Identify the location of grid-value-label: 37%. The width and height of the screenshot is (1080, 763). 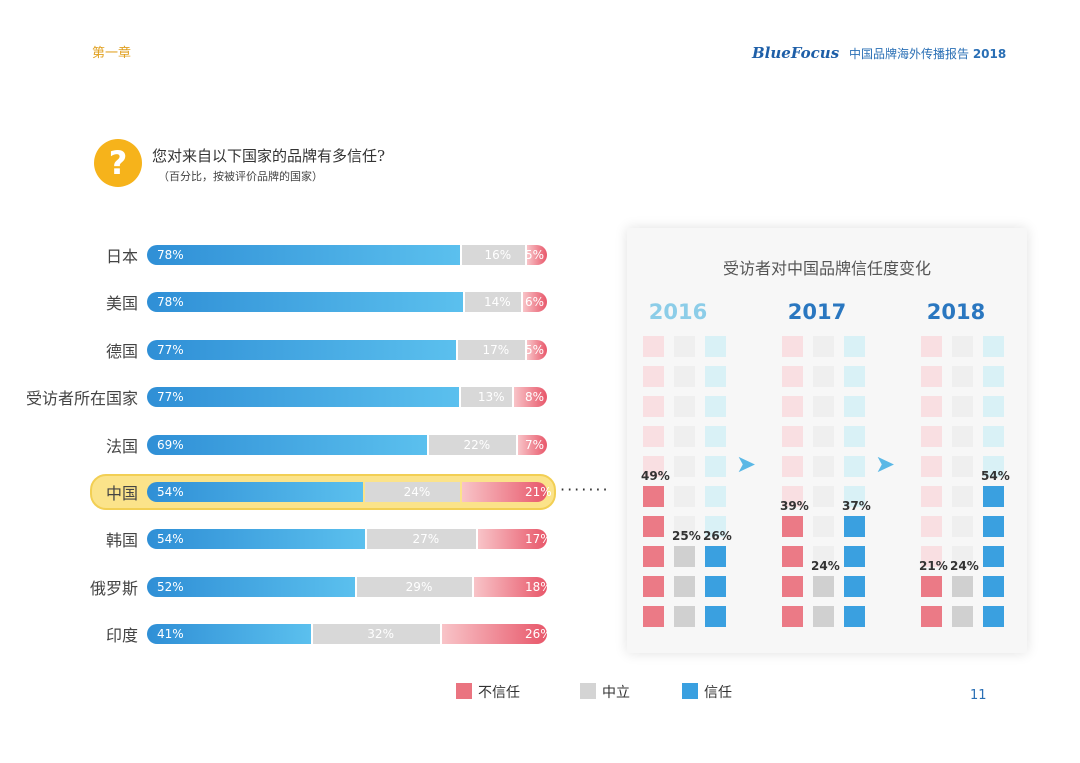
(856, 506).